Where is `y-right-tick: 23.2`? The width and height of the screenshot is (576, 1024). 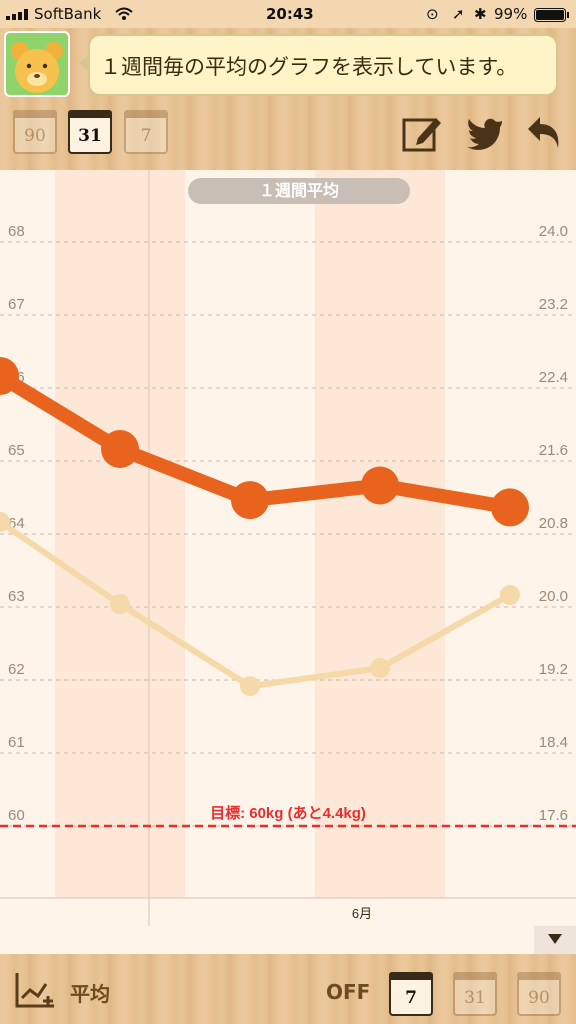 y-right-tick: 23.2 is located at coordinates (553, 304).